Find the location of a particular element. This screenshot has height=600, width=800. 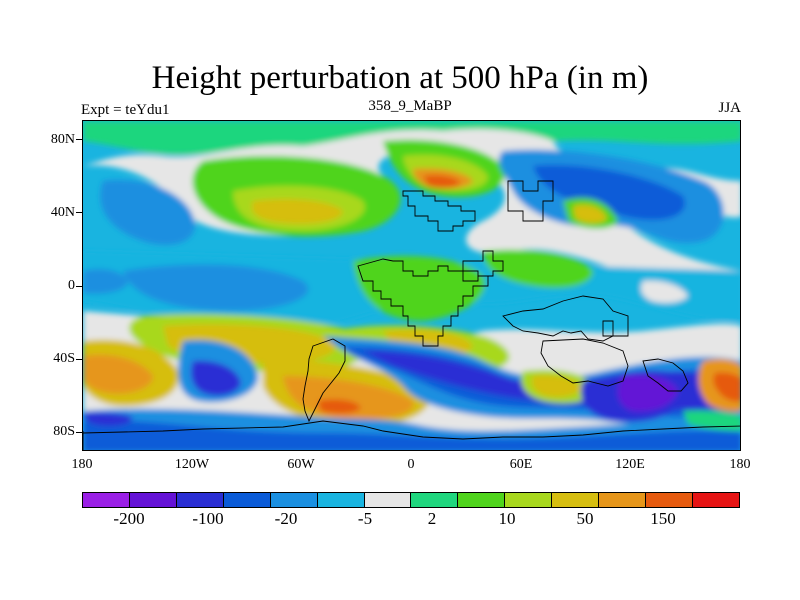

colorbar-label: -200 is located at coordinates (129, 518).